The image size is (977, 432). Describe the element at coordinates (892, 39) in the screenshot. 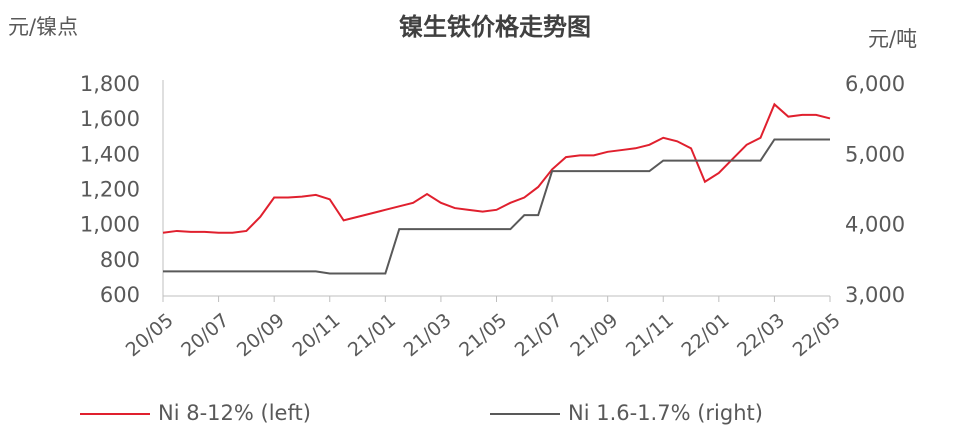

I see `y2-axis-label: 元/吨` at that location.